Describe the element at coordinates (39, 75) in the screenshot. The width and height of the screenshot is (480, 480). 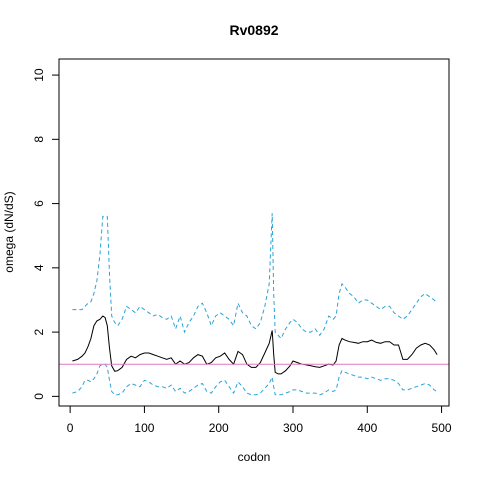
I see `y-tick-label-5: 10` at that location.